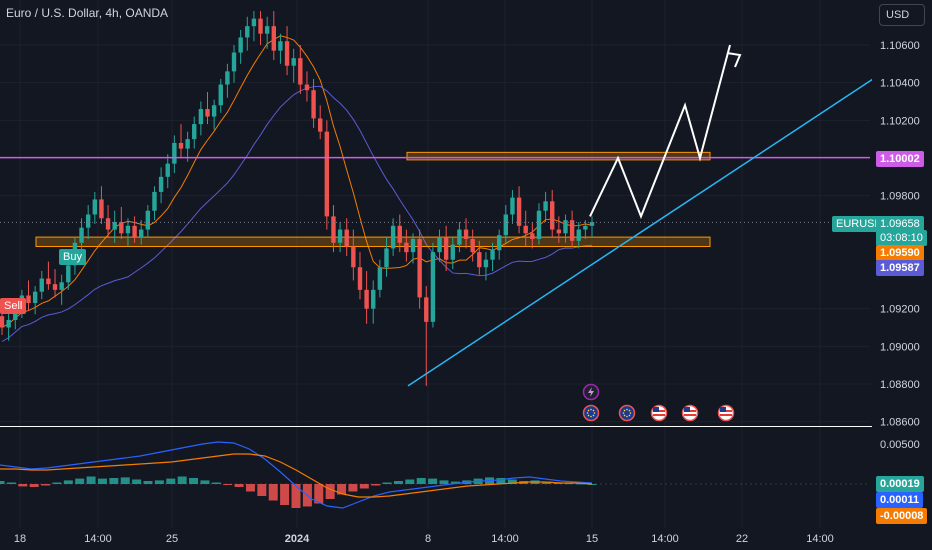 The height and width of the screenshot is (550, 932). What do you see at coordinates (900, 224) in the screenshot?
I see `last-price-tag: 1.09658` at bounding box center [900, 224].